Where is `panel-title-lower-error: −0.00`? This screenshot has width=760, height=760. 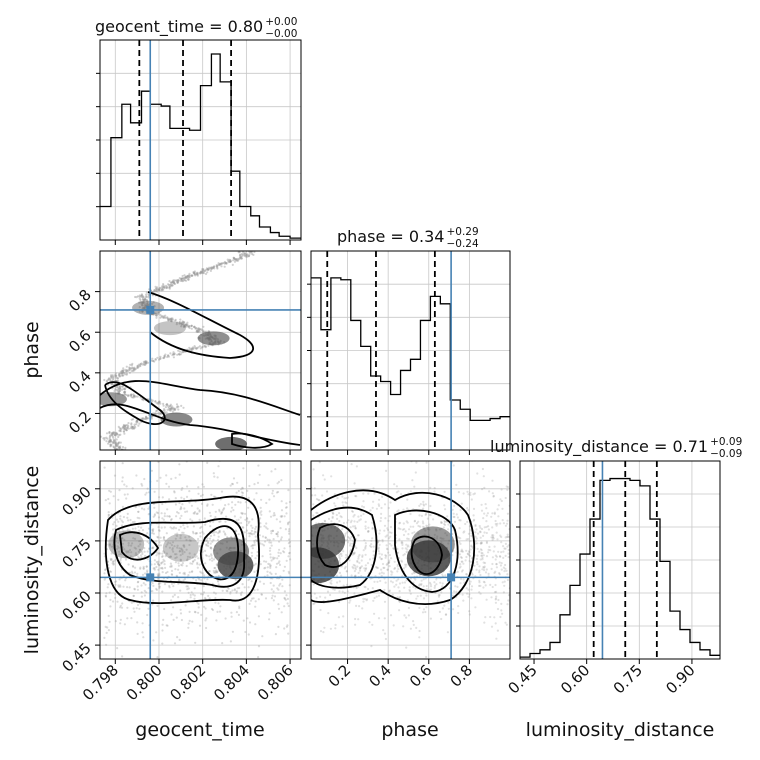
panel-title-lower-error: −0.00 is located at coordinates (281, 34).